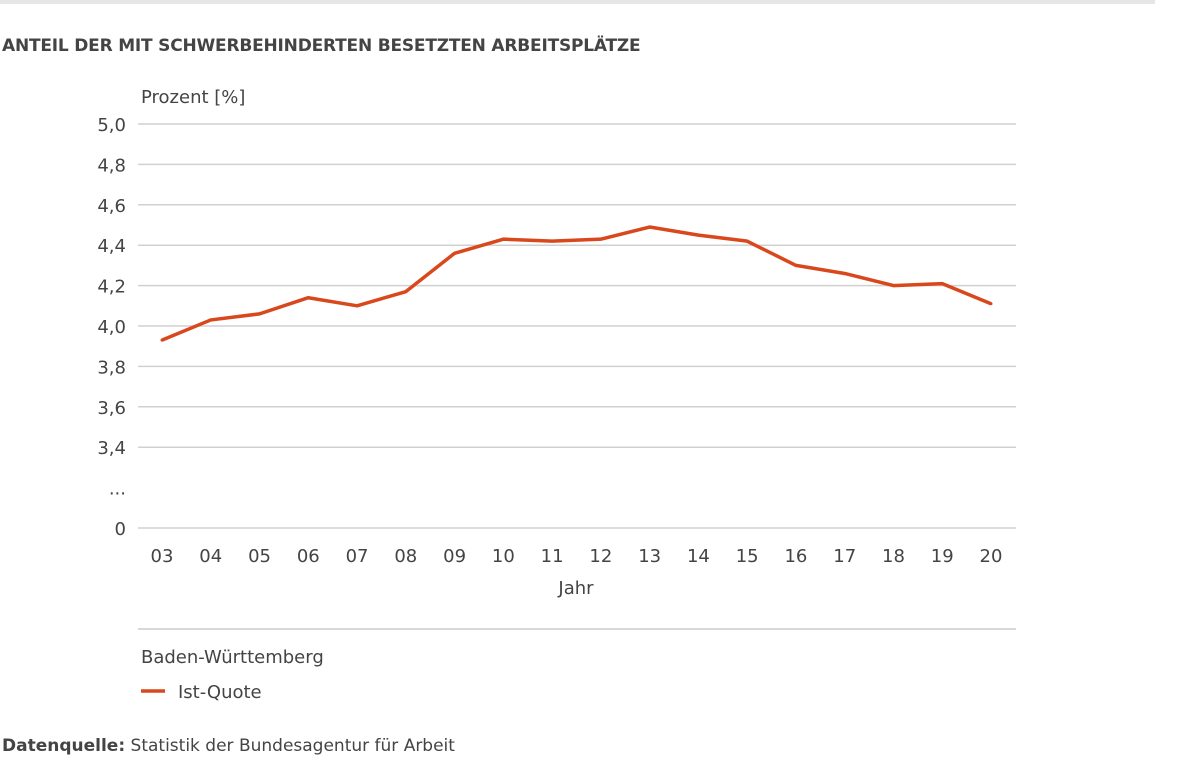 The height and width of the screenshot is (760, 1200). I want to click on y-tick-label: 4,0, so click(111, 327).